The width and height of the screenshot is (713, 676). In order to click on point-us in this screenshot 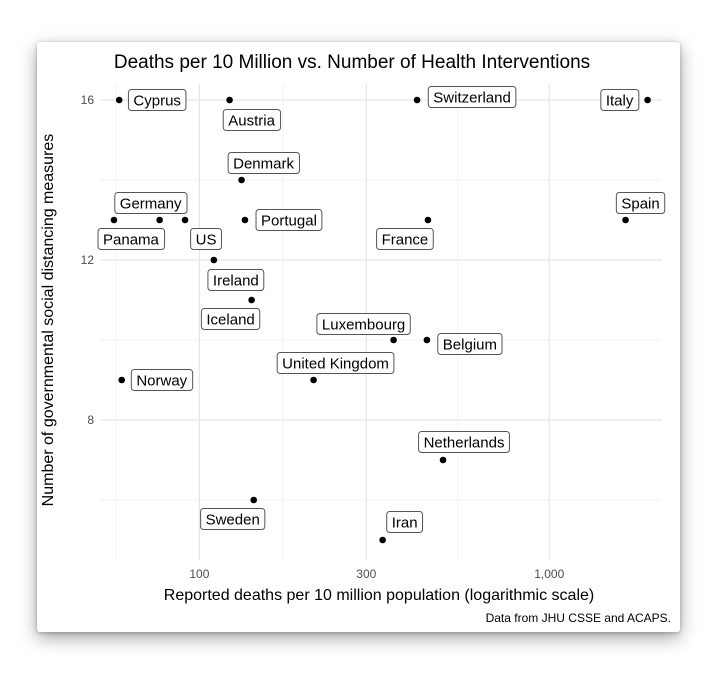, I will do `click(185, 220)`.